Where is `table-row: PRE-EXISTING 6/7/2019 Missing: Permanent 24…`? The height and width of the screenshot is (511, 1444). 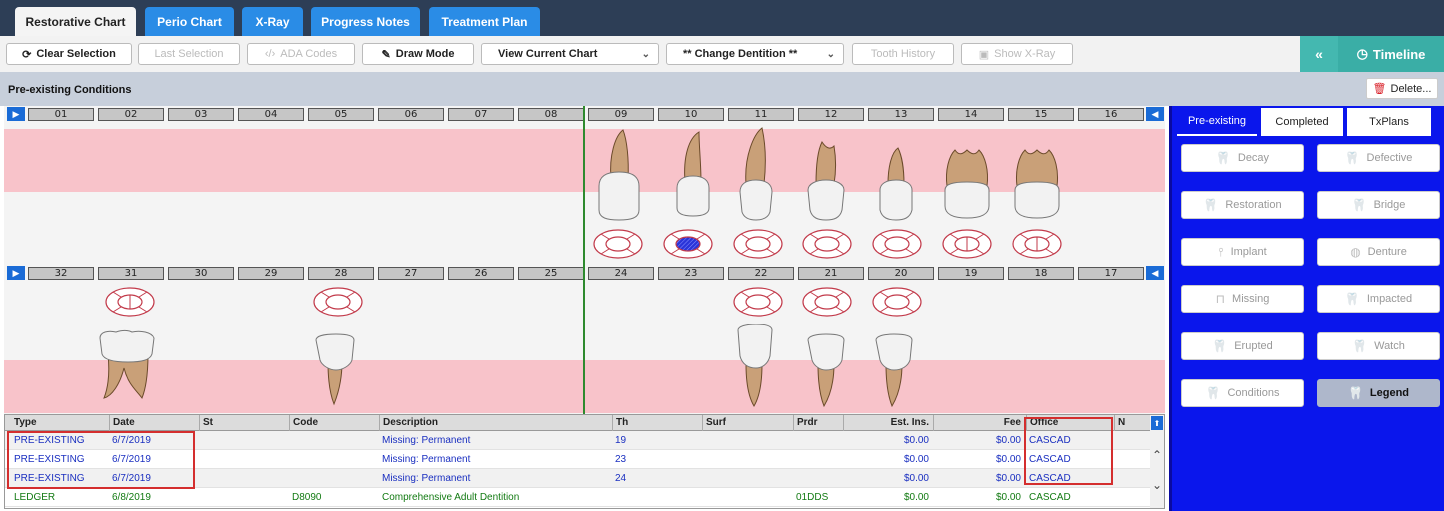 table-row: PRE-EXISTING 6/7/2019 Missing: Permanent 24… is located at coordinates (577, 478).